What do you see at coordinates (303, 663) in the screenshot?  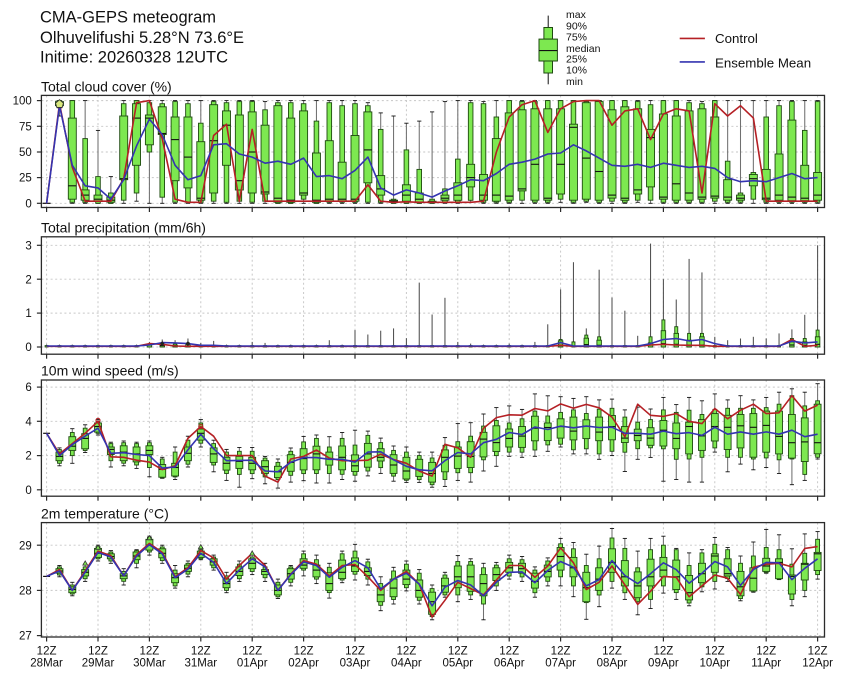 I see `svg-text: 02Apr` at bounding box center [303, 663].